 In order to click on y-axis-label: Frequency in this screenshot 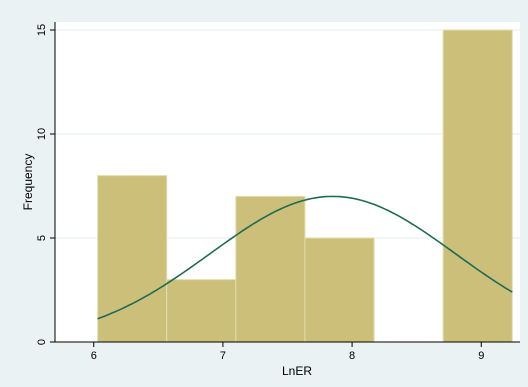, I will do `click(28, 182)`.